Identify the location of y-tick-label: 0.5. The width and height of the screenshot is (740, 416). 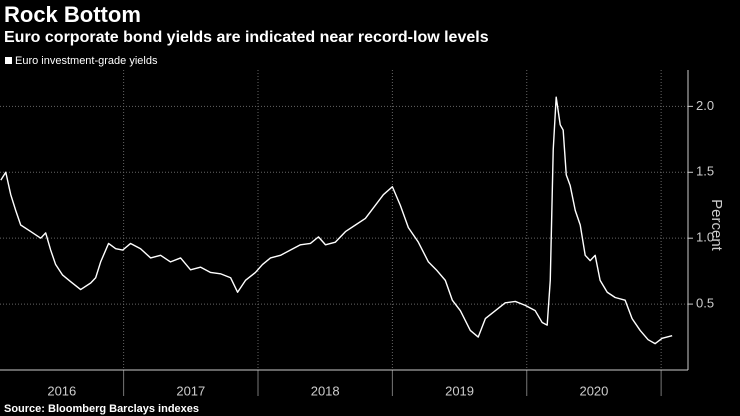
(705, 303).